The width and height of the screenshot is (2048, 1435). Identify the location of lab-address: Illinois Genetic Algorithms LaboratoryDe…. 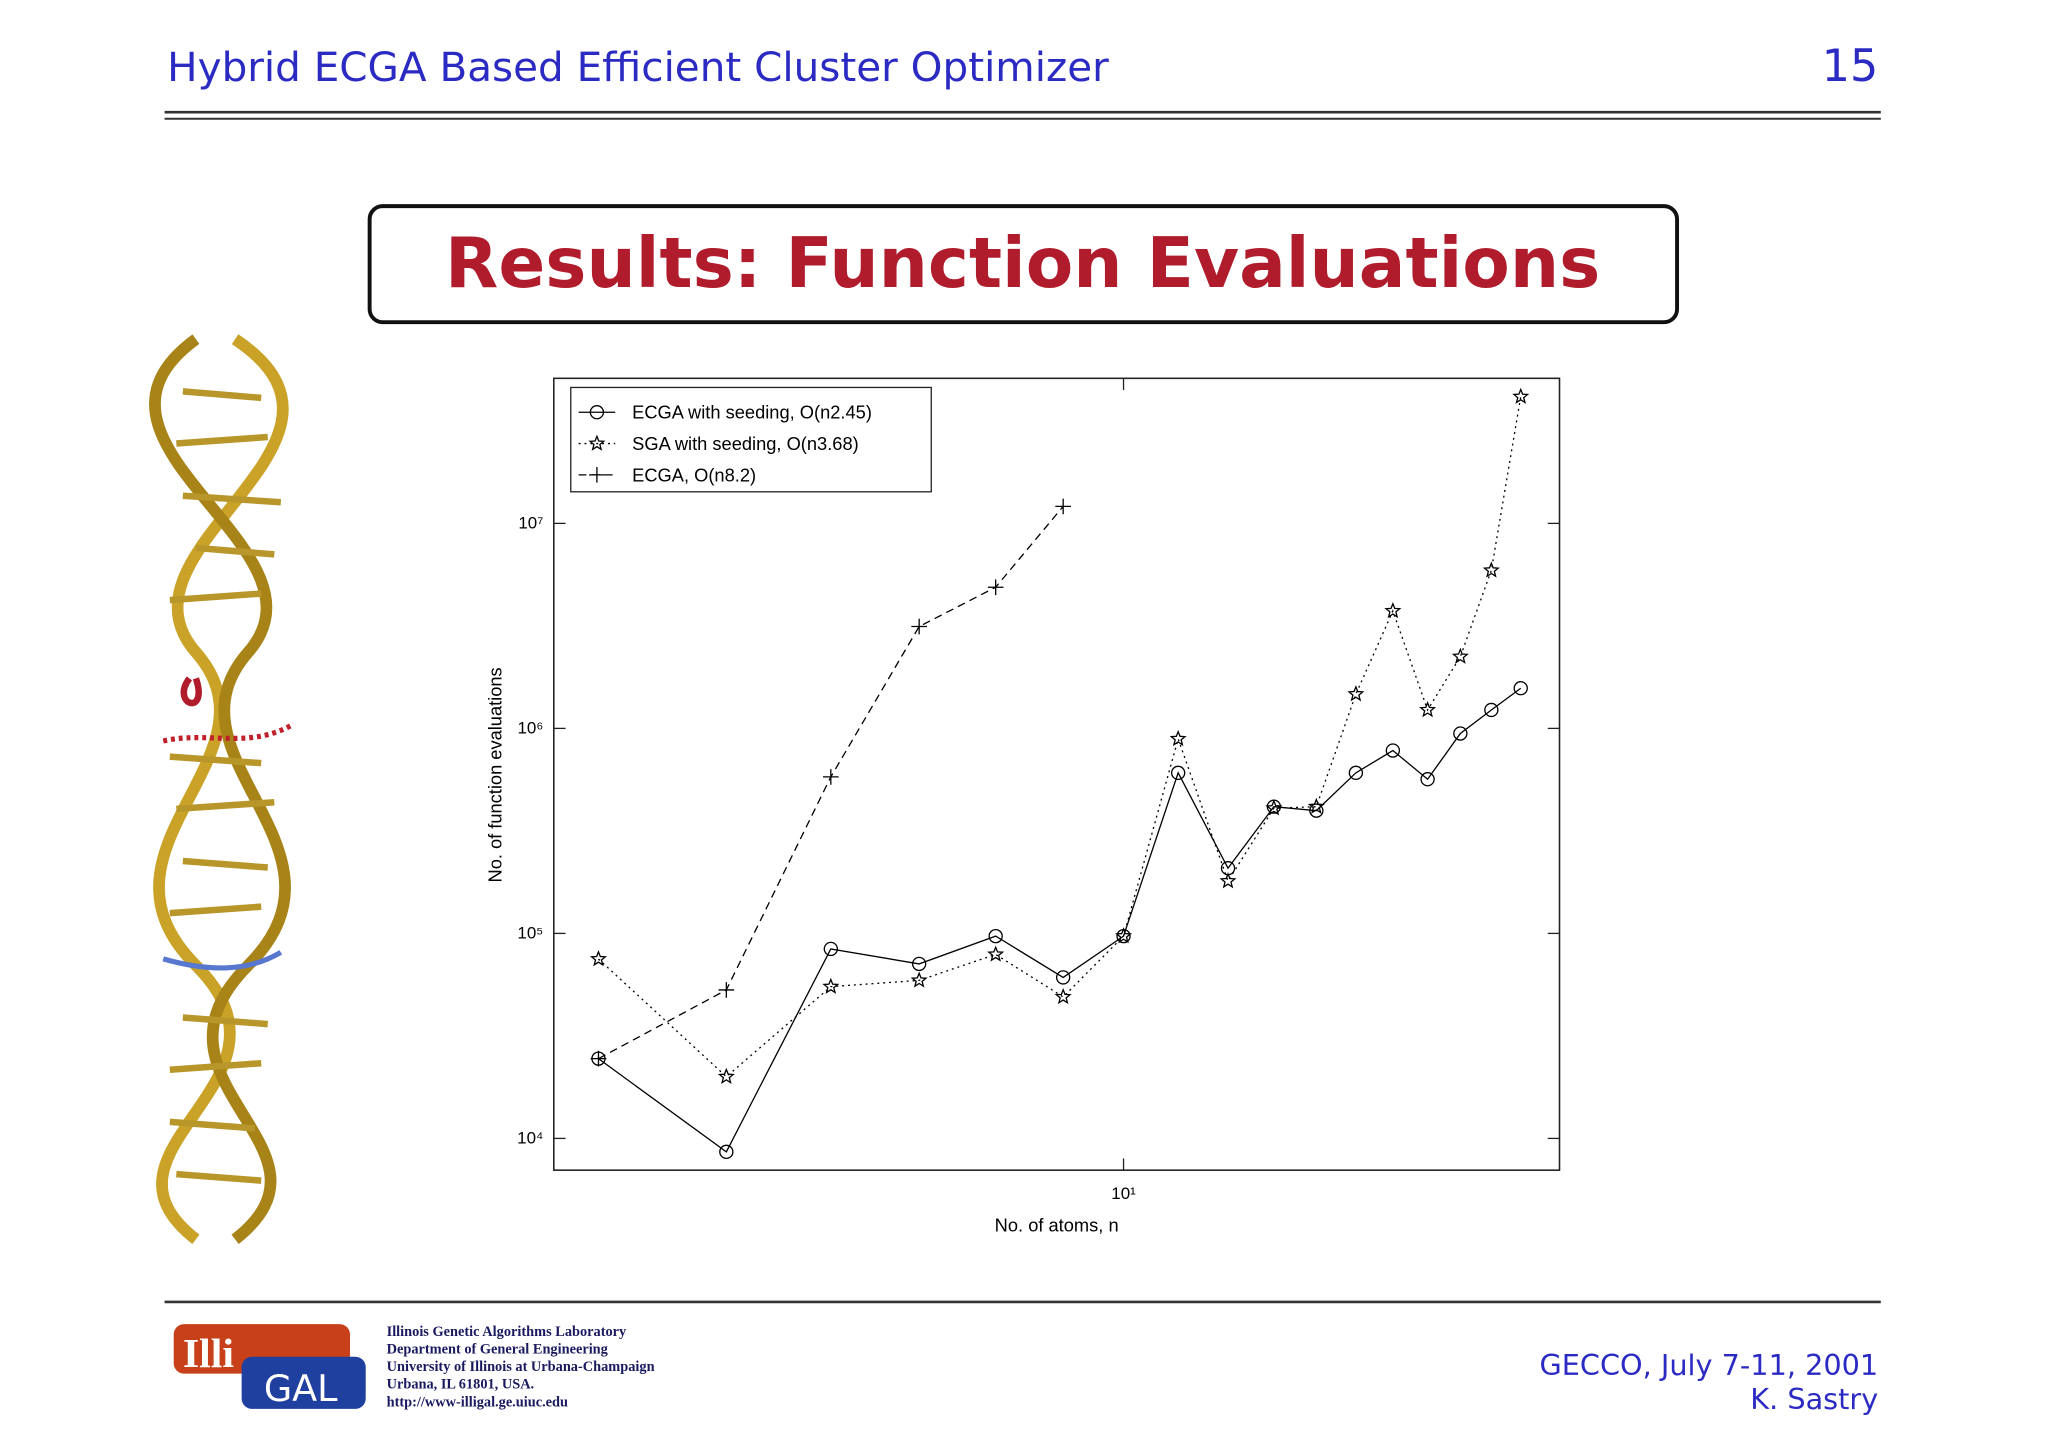
(521, 1367).